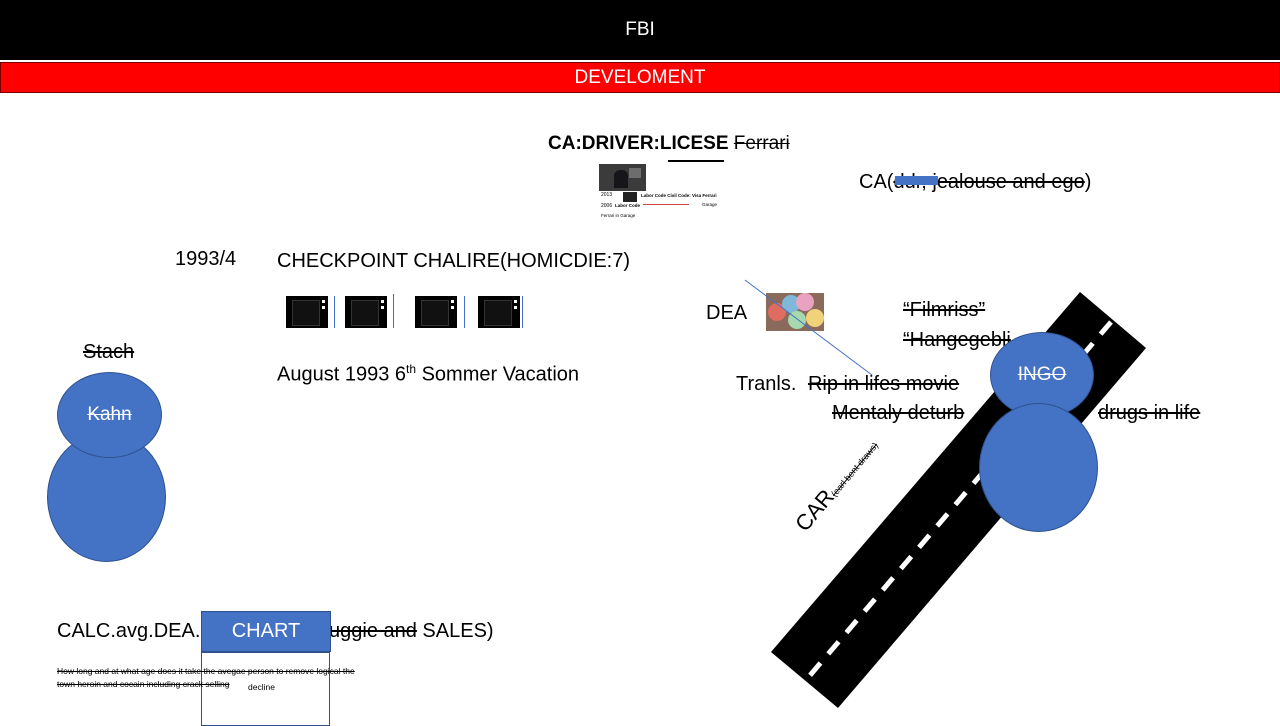 This screenshot has width=1280, height=726. I want to click on ca-suffix: ), so click(1088, 182).